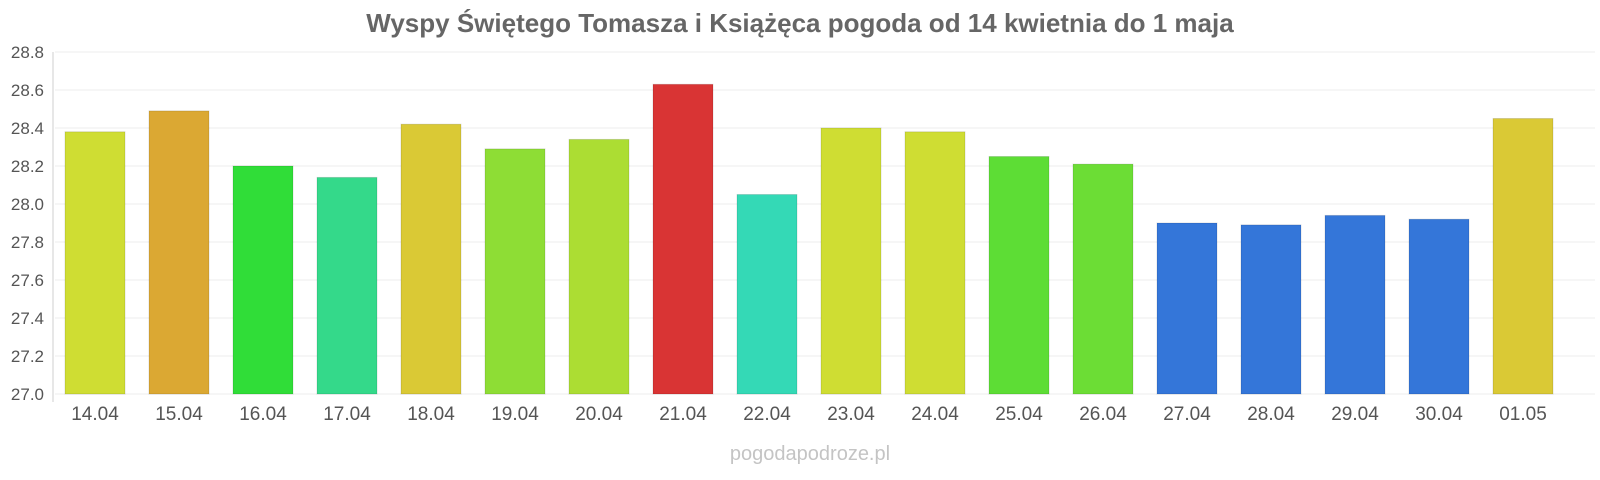  Describe the element at coordinates (683, 239) in the screenshot. I see `bar-21.04` at that location.